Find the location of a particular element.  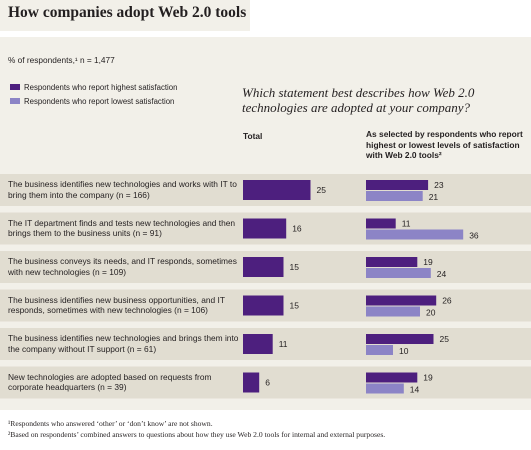

value-label-lowest: 24 is located at coordinates (442, 274).